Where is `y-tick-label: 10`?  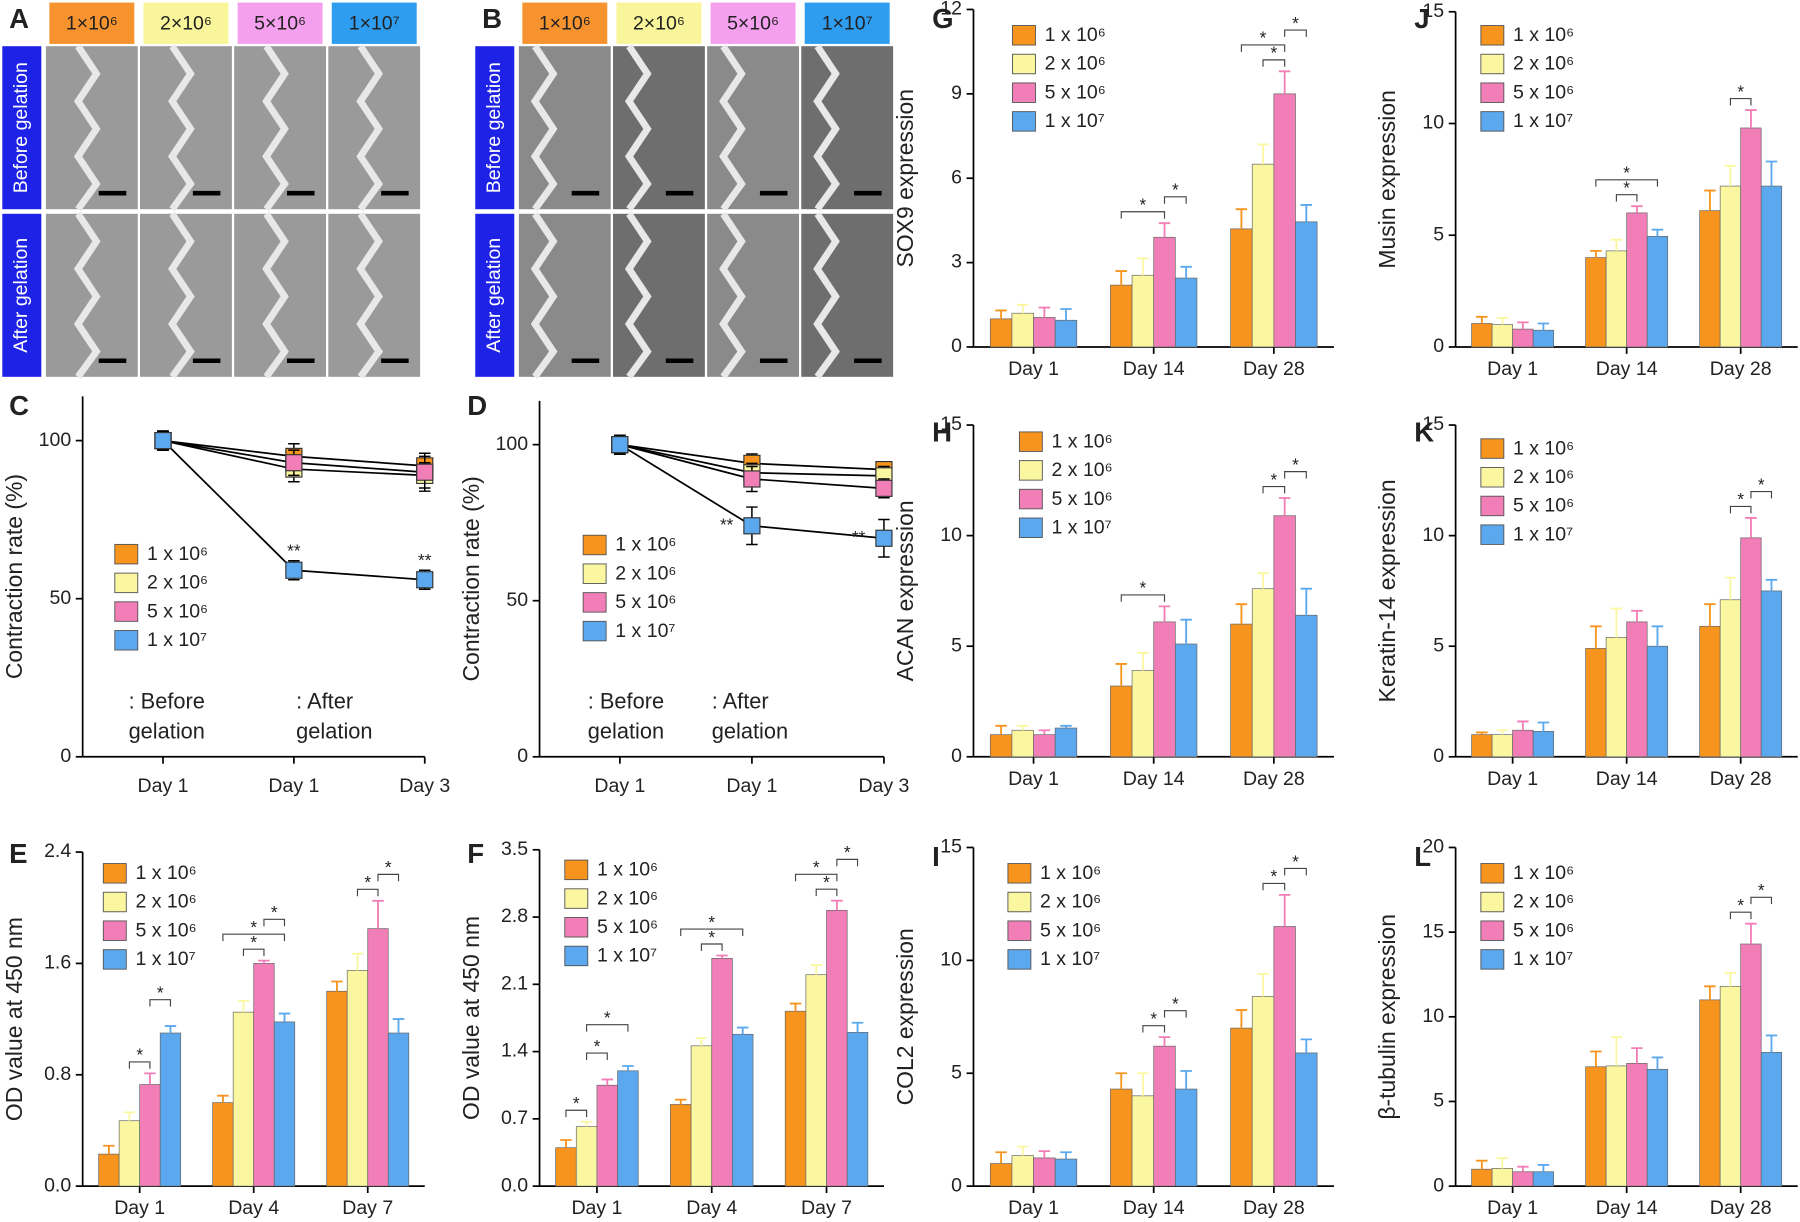
y-tick-label: 10 is located at coordinates (1433, 535).